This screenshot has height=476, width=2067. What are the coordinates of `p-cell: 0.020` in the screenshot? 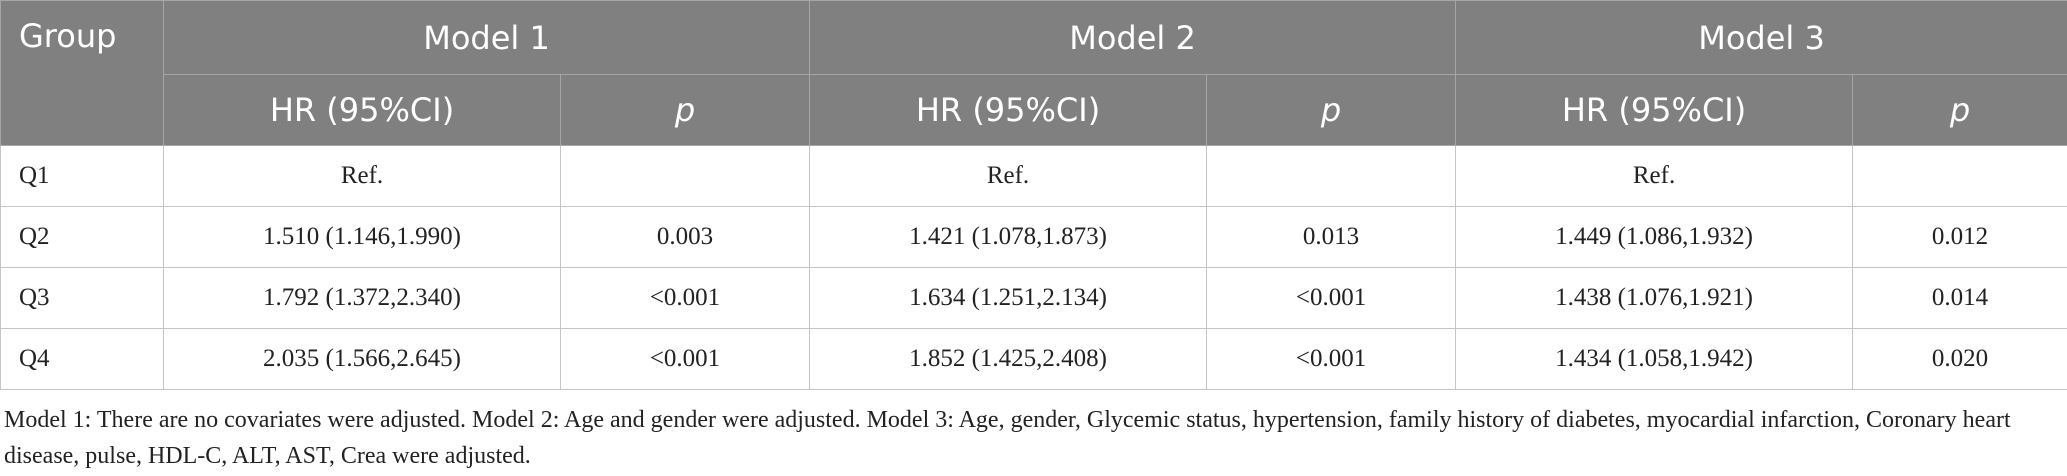 It's located at (1959, 359).